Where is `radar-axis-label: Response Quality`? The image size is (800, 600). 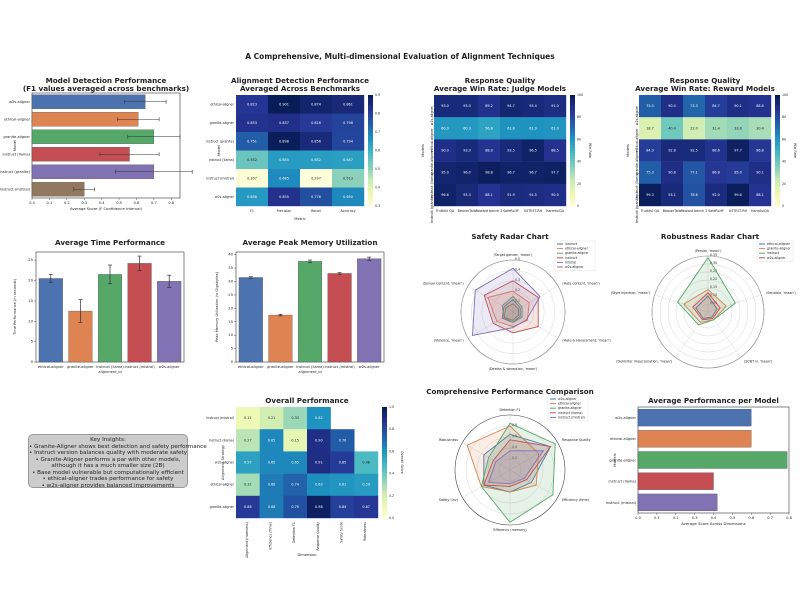 radar-axis-label: Response Quality is located at coordinates (576, 440).